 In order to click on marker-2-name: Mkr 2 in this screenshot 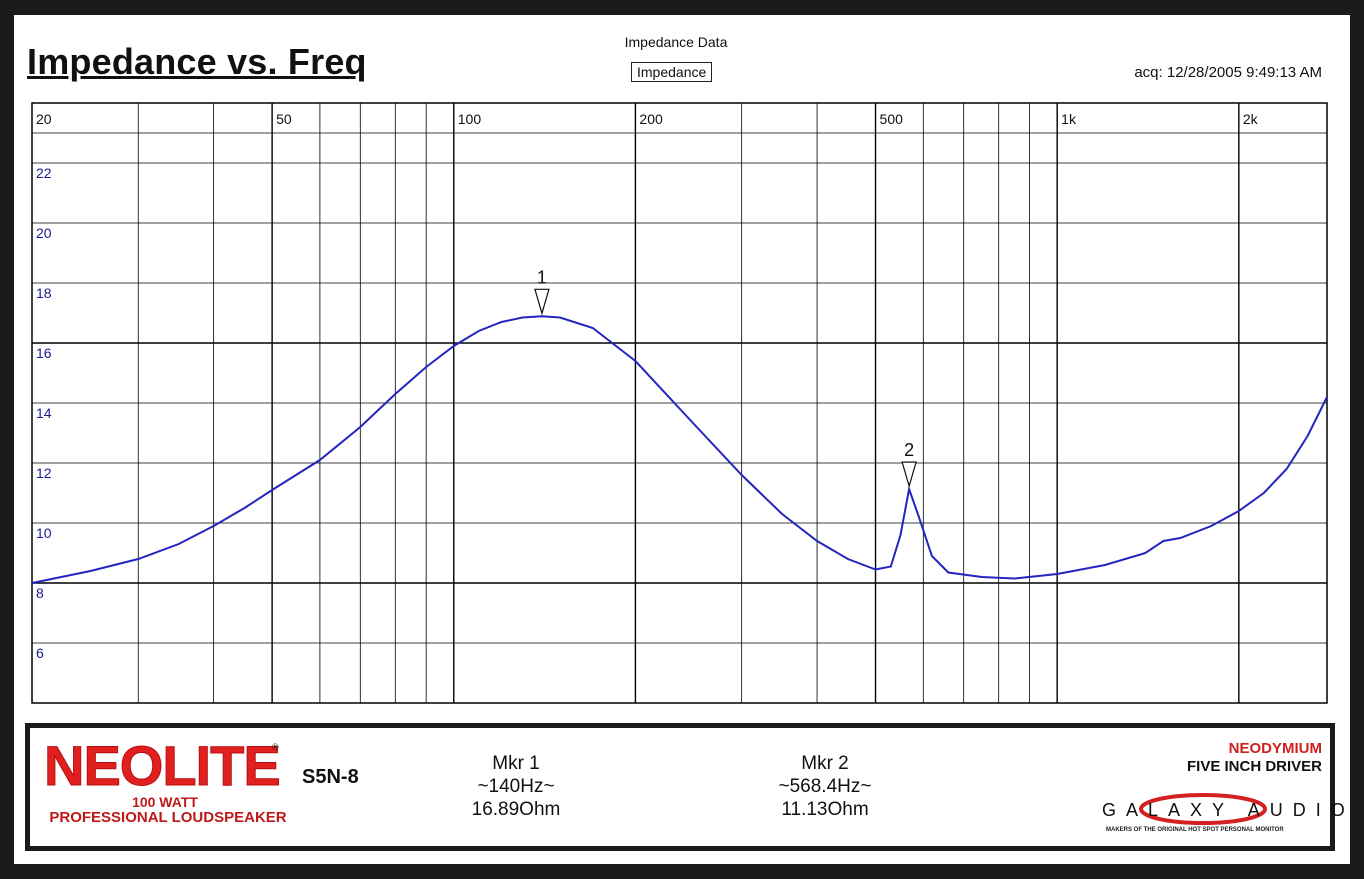, I will do `click(825, 763)`.